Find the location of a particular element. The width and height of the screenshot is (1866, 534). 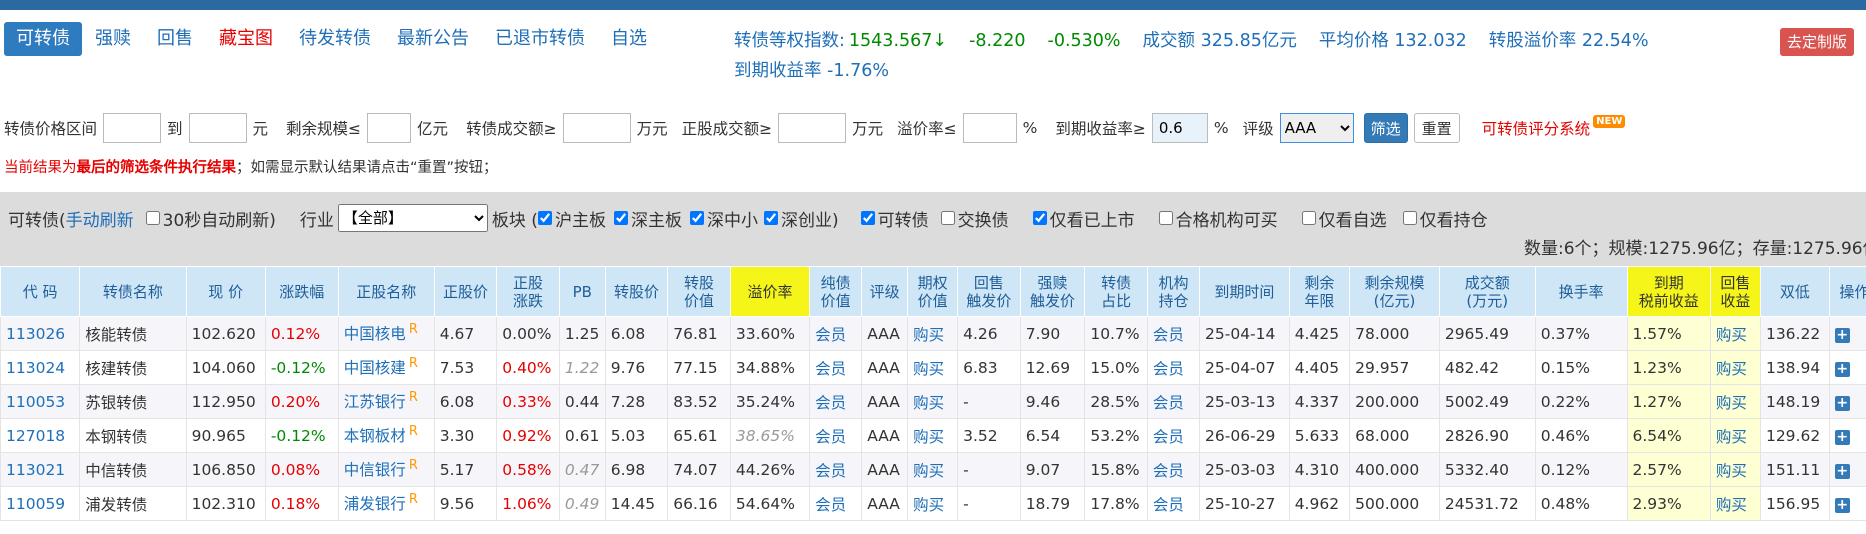

column-header: 现 价 is located at coordinates (225, 291).